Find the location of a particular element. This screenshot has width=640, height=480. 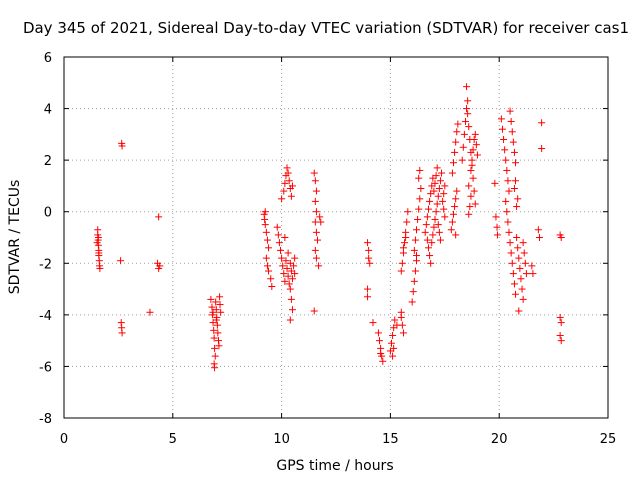

x-tick-label: 5 is located at coordinates (173, 439).